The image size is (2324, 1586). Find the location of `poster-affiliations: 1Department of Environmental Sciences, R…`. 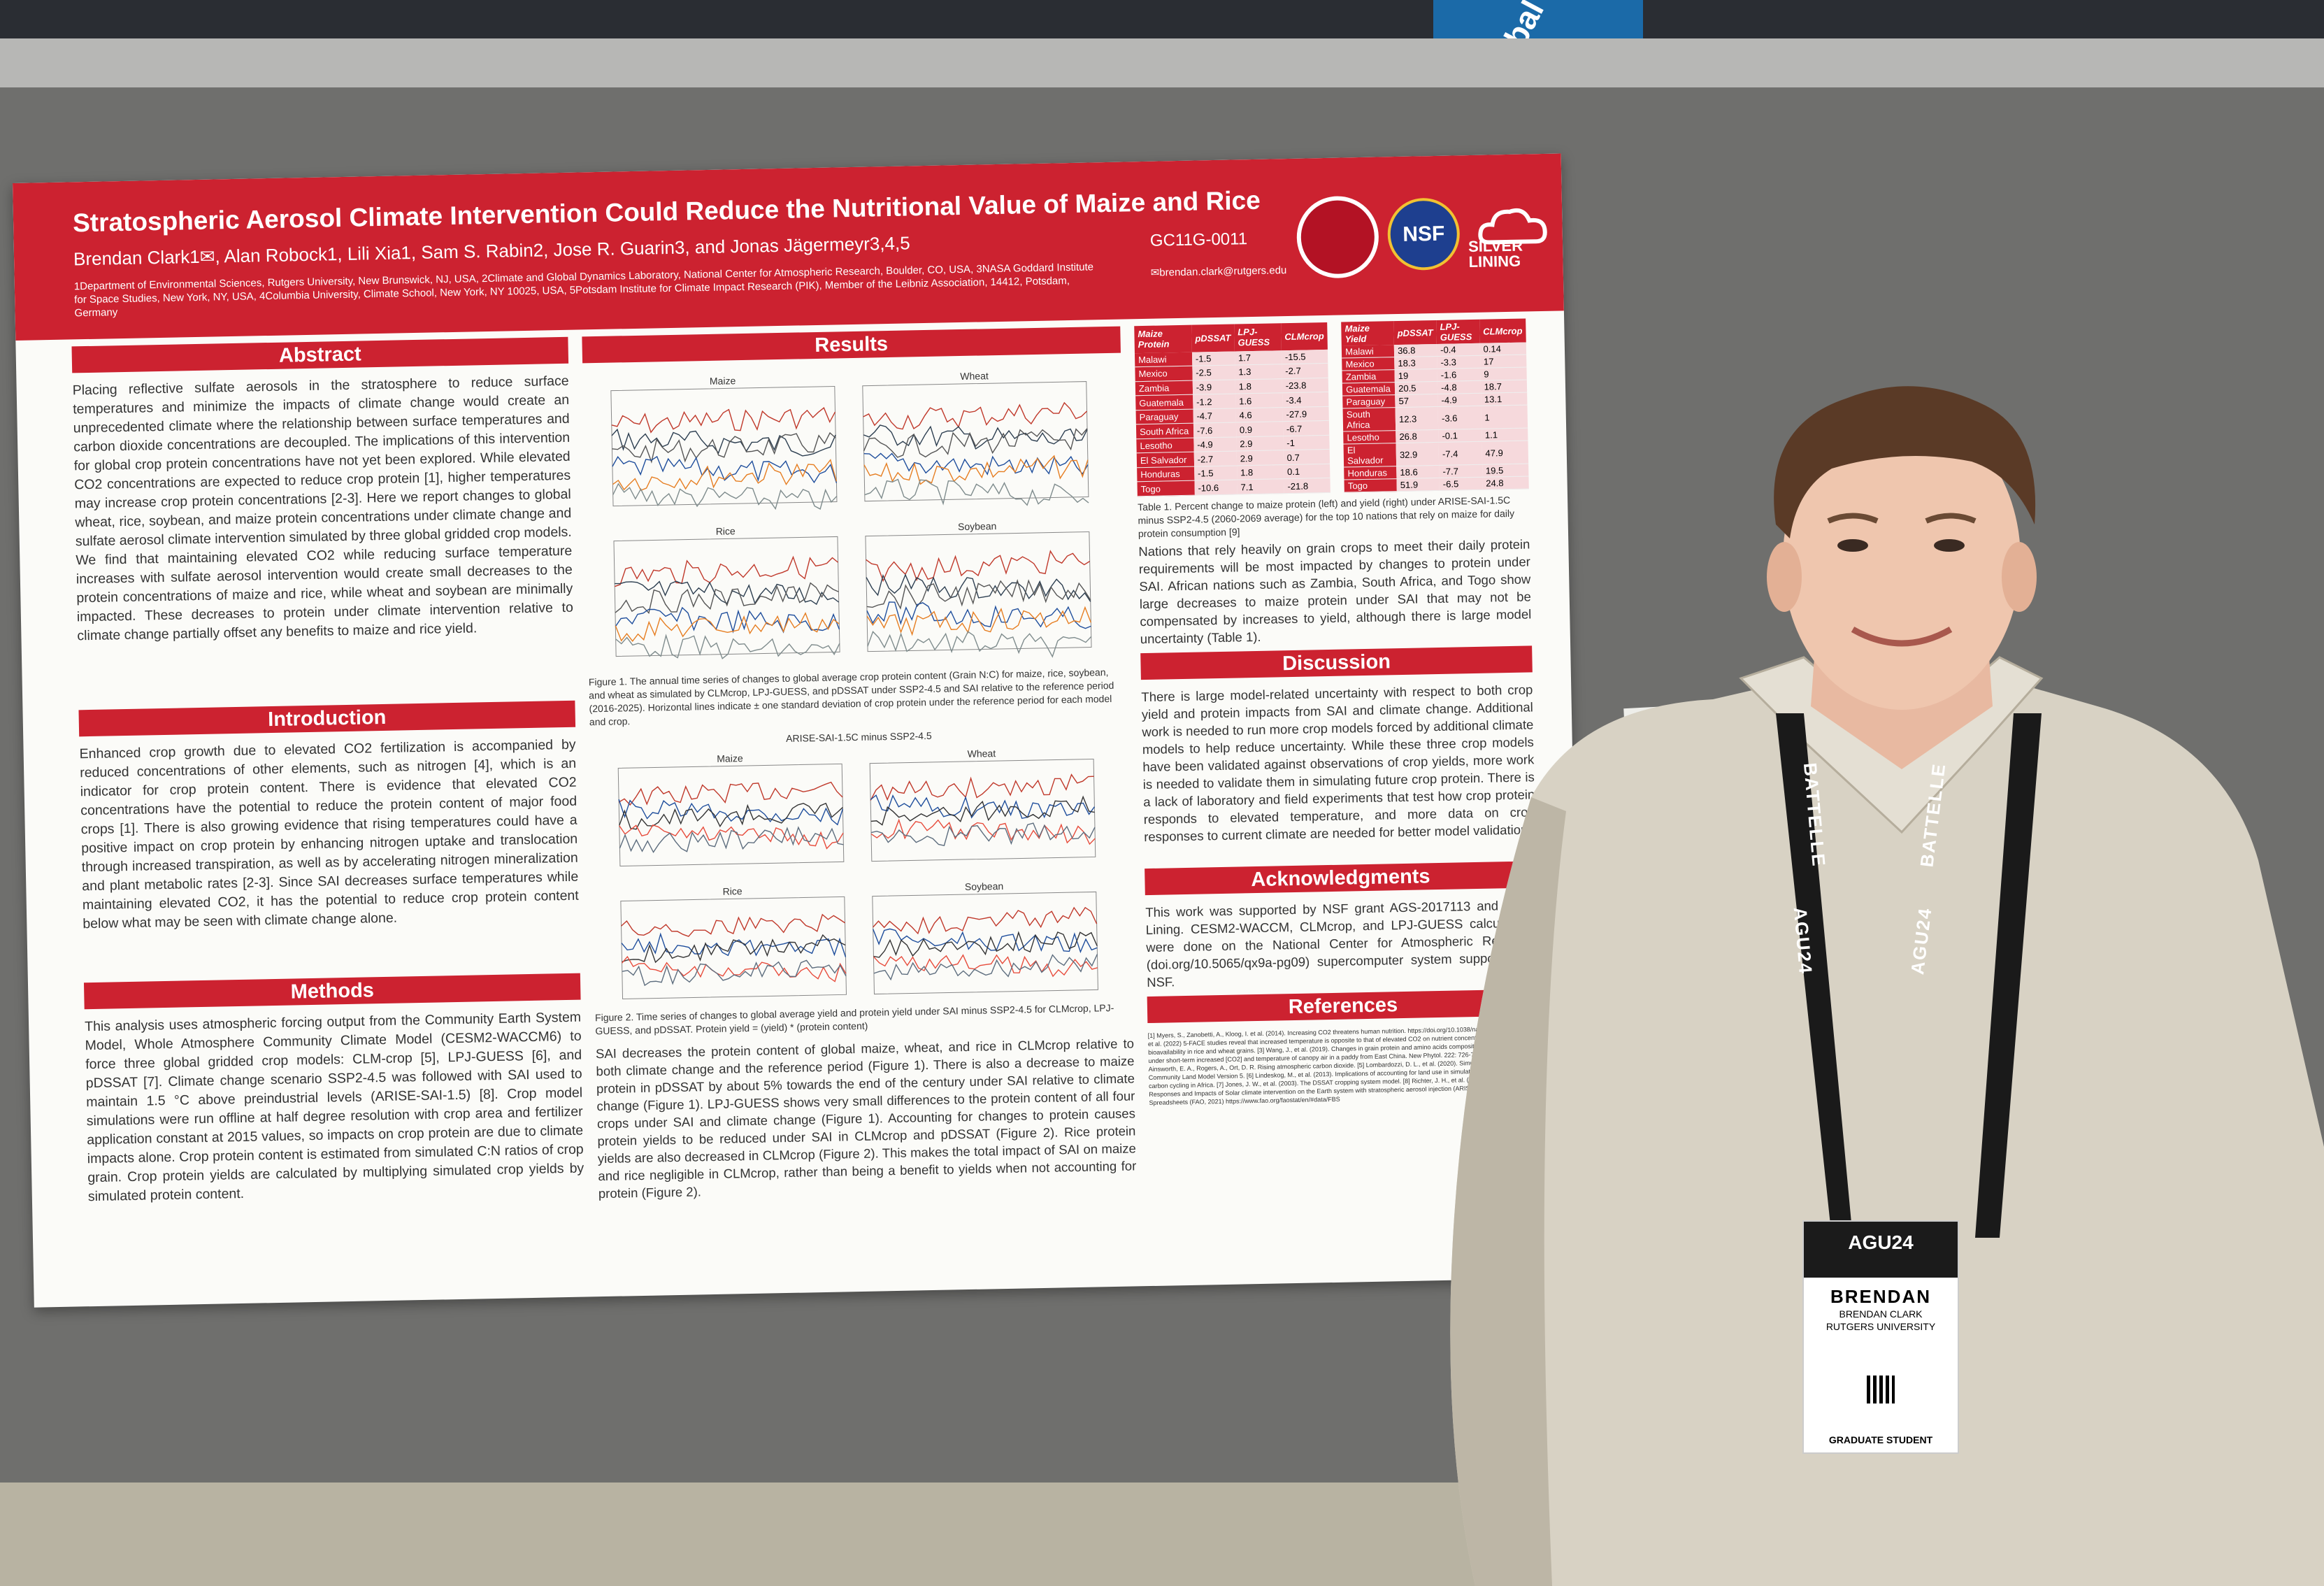

poster-affiliations: 1Department of Environmental Sciences, R… is located at coordinates (583, 290).